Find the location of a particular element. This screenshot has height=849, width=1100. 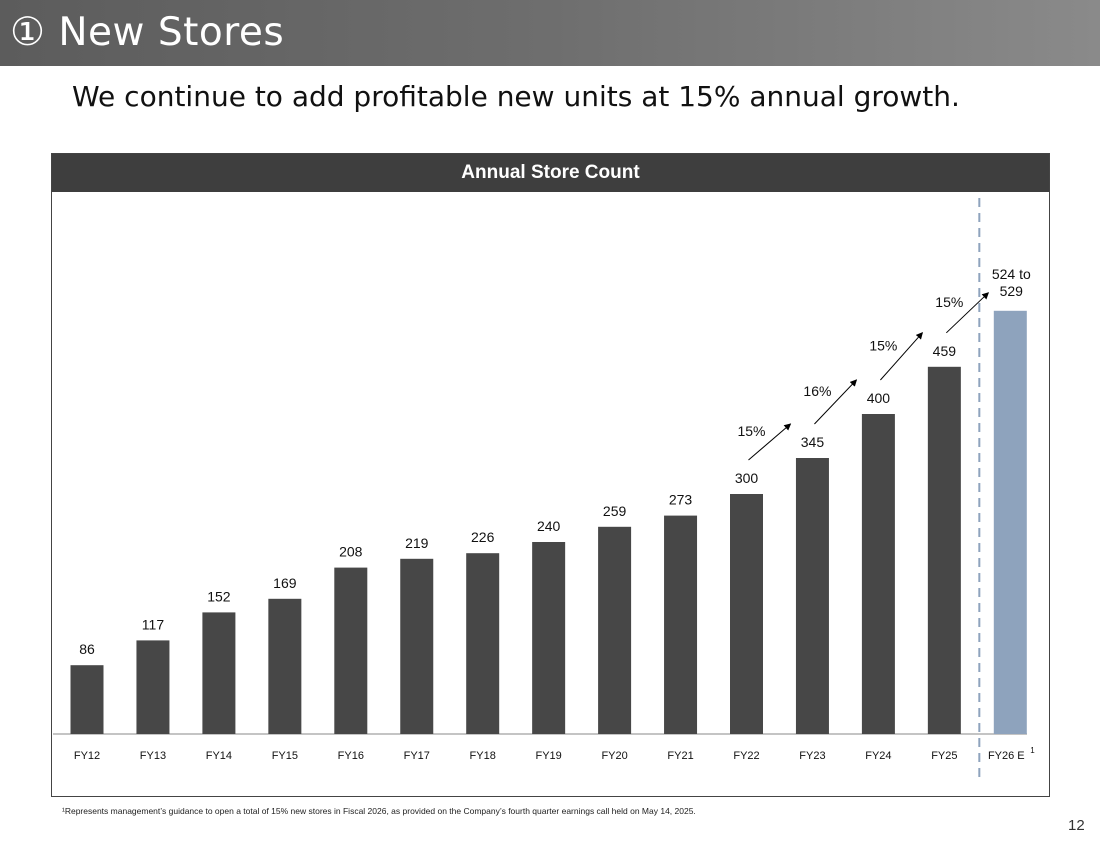

data-label: 400 is located at coordinates (879, 398).